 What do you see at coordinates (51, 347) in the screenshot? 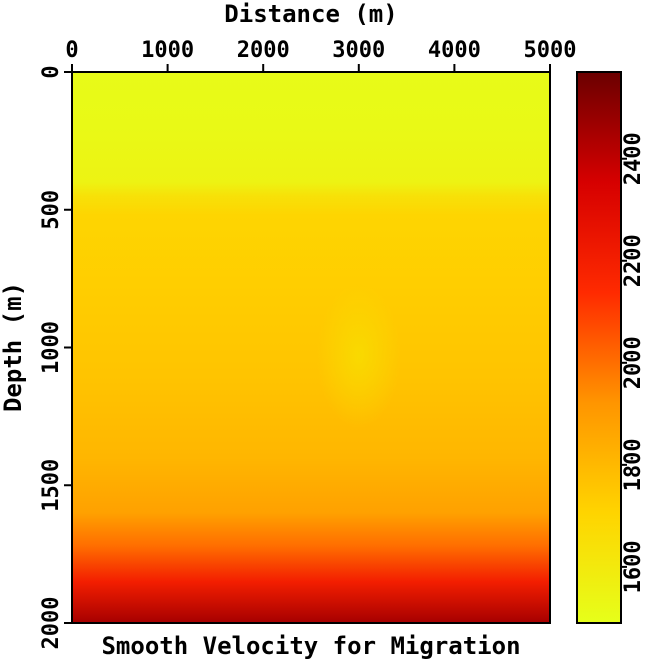
I see `y-tick-label: 1000` at bounding box center [51, 347].